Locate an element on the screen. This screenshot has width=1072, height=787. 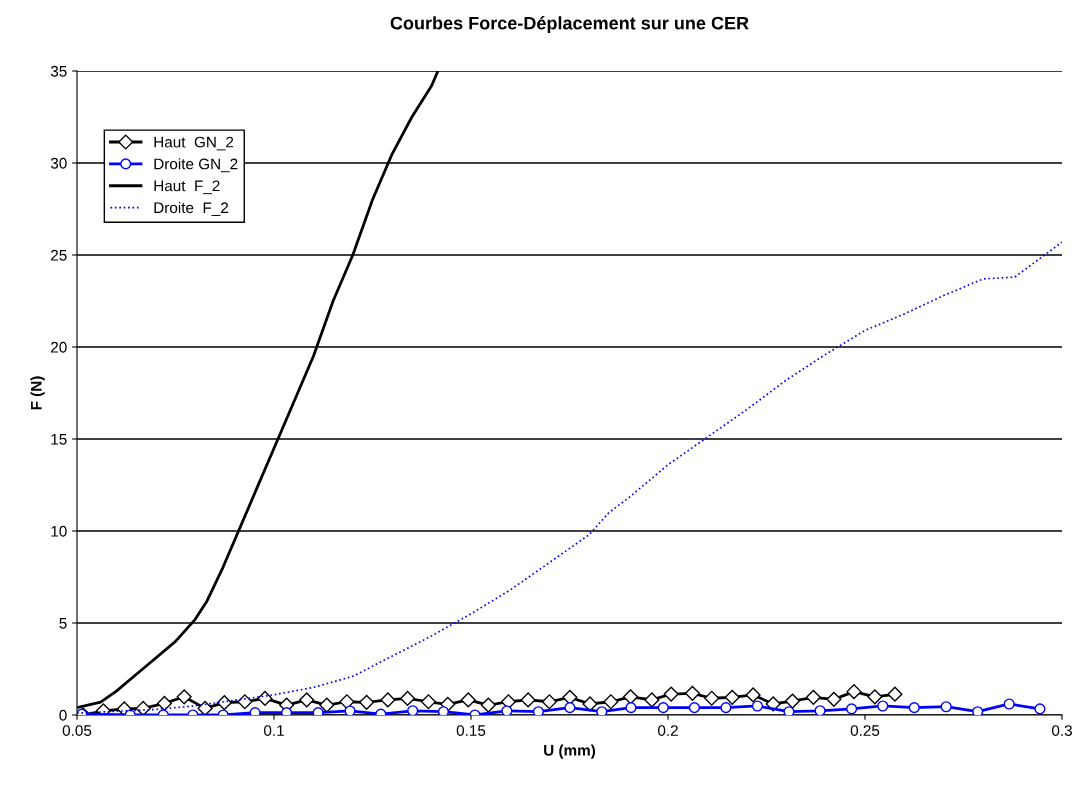
y-tick-label: 0 is located at coordinates (63, 715).